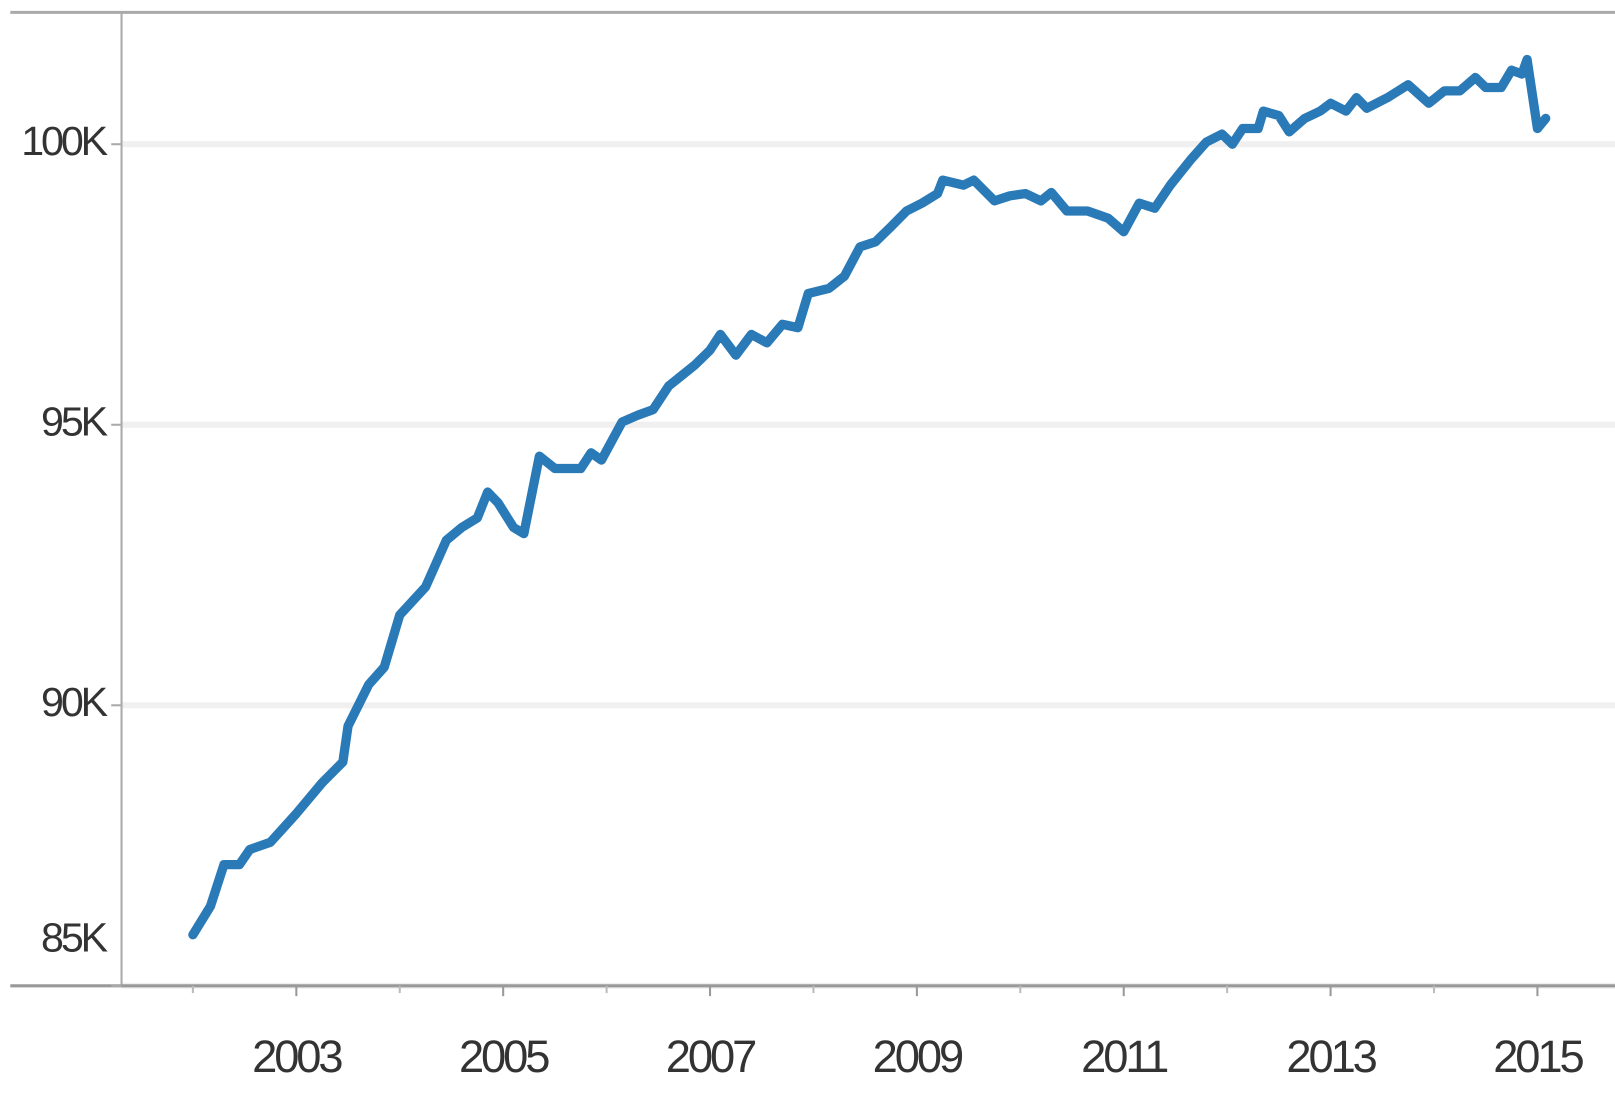 The height and width of the screenshot is (1094, 1615). I want to click on y-tick-label: 100K, so click(64, 141).